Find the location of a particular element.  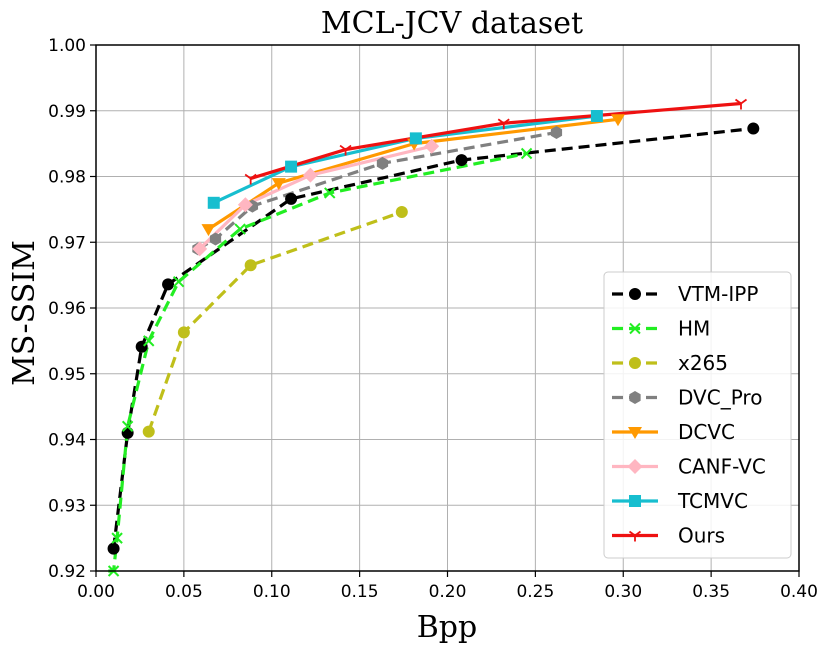

series-line-ours is located at coordinates (496, 141).